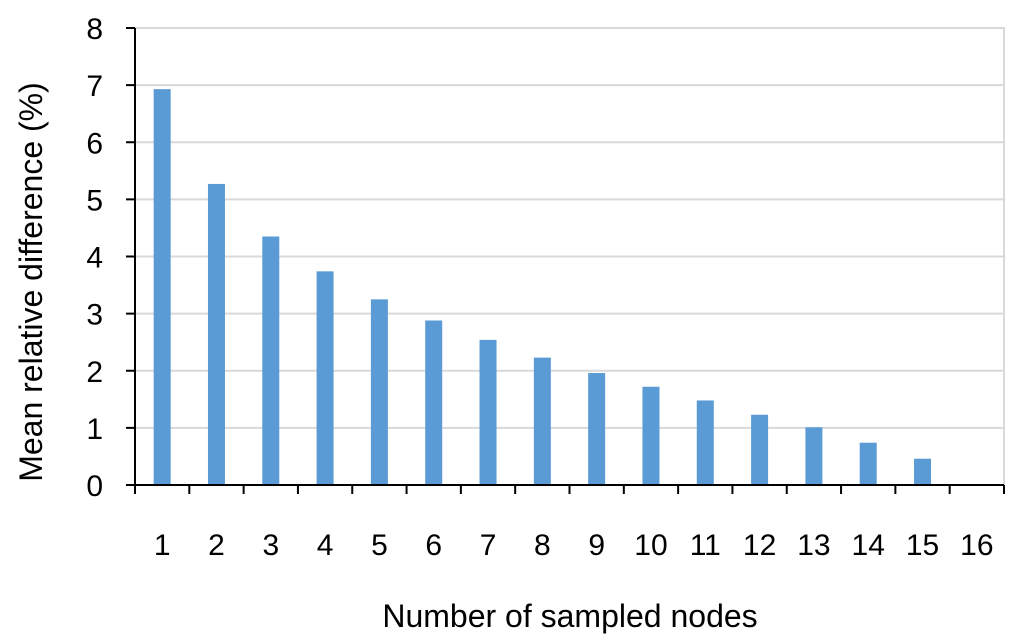 The width and height of the screenshot is (1024, 644). I want to click on y-tick-label: 2, so click(94, 372).